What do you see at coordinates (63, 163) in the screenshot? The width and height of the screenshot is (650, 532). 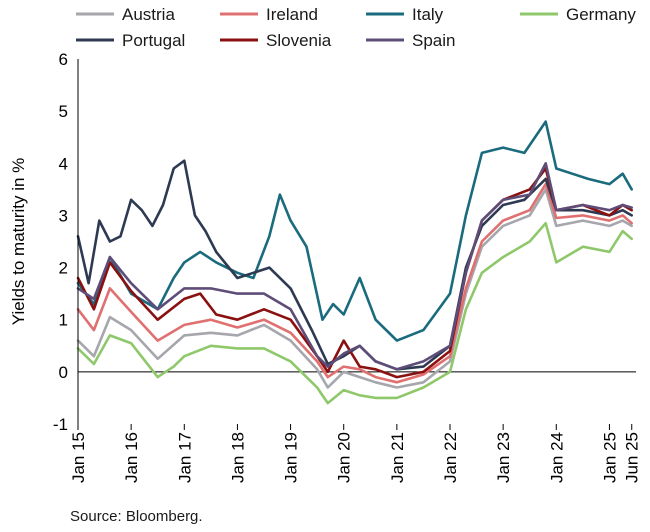 I see `y-tick-label: 4` at bounding box center [63, 163].